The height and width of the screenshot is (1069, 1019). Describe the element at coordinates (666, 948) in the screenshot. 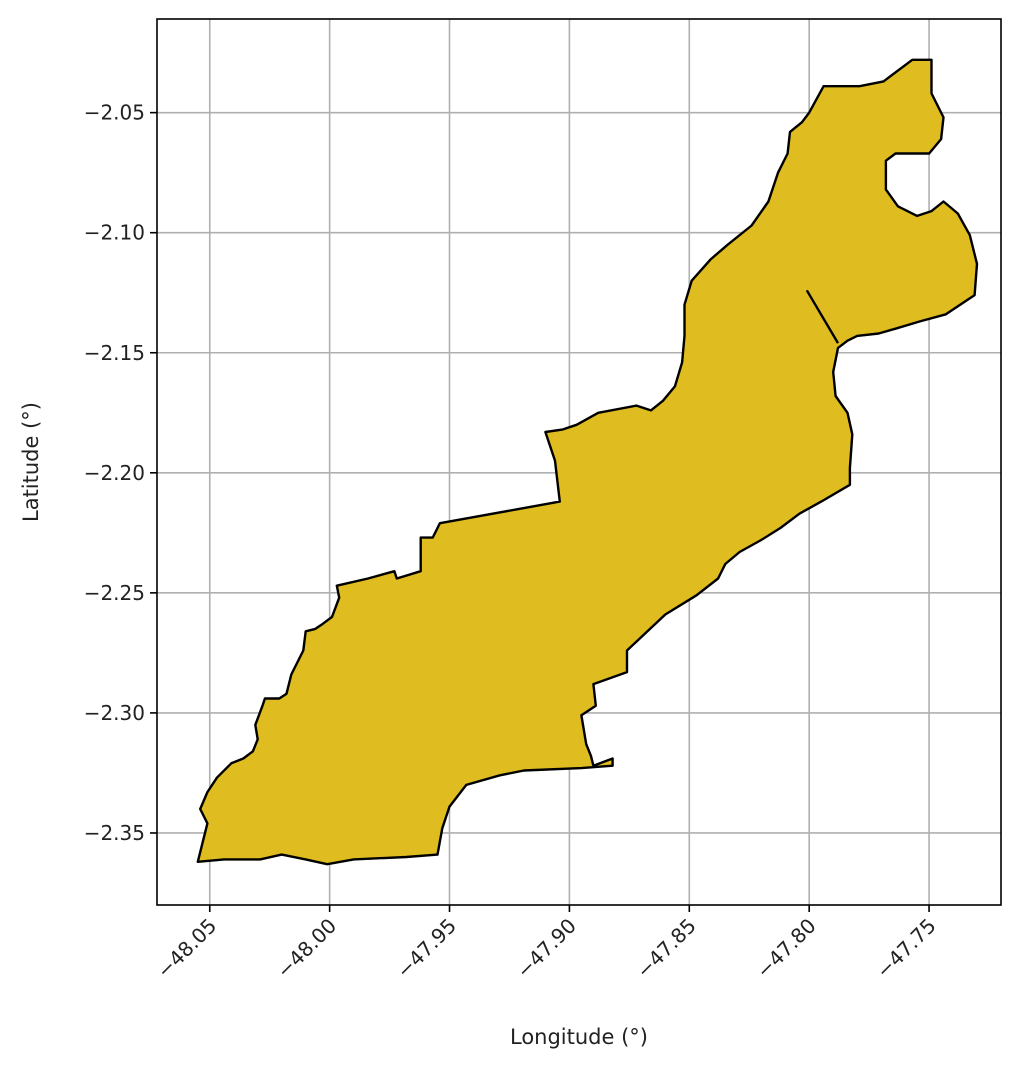

I see `x-tick-label: −47.85` at that location.